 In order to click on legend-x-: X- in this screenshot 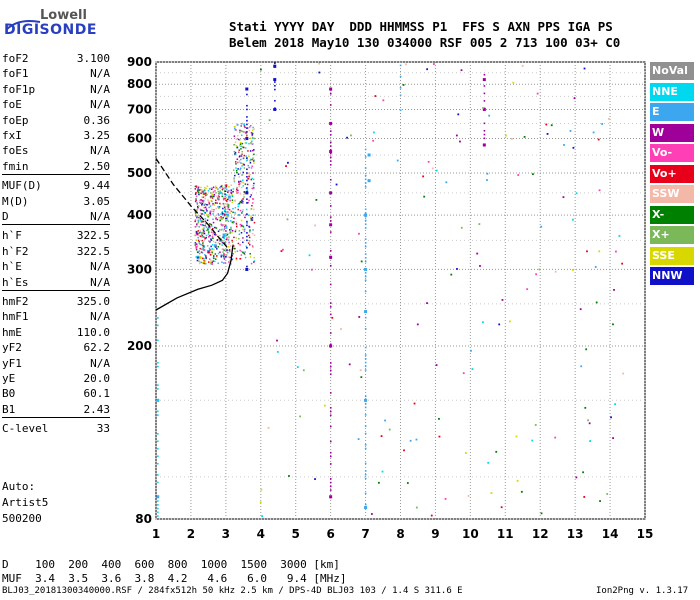, I will do `click(672, 214)`.